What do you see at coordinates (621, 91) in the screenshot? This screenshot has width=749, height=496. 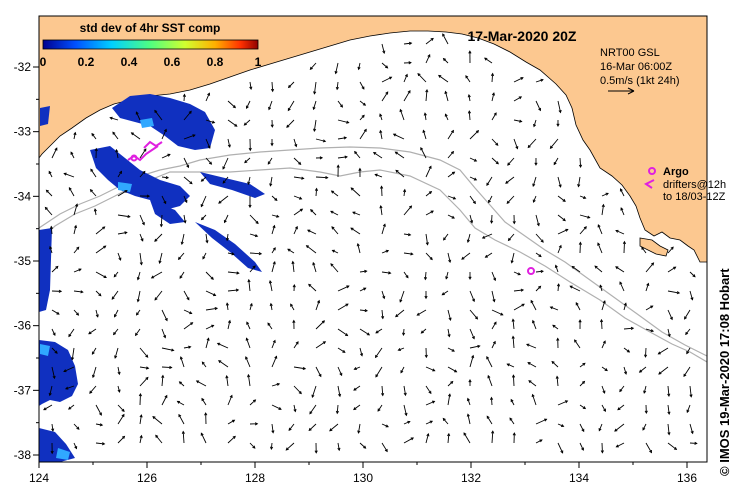 I see `current-scale-arrow` at bounding box center [621, 91].